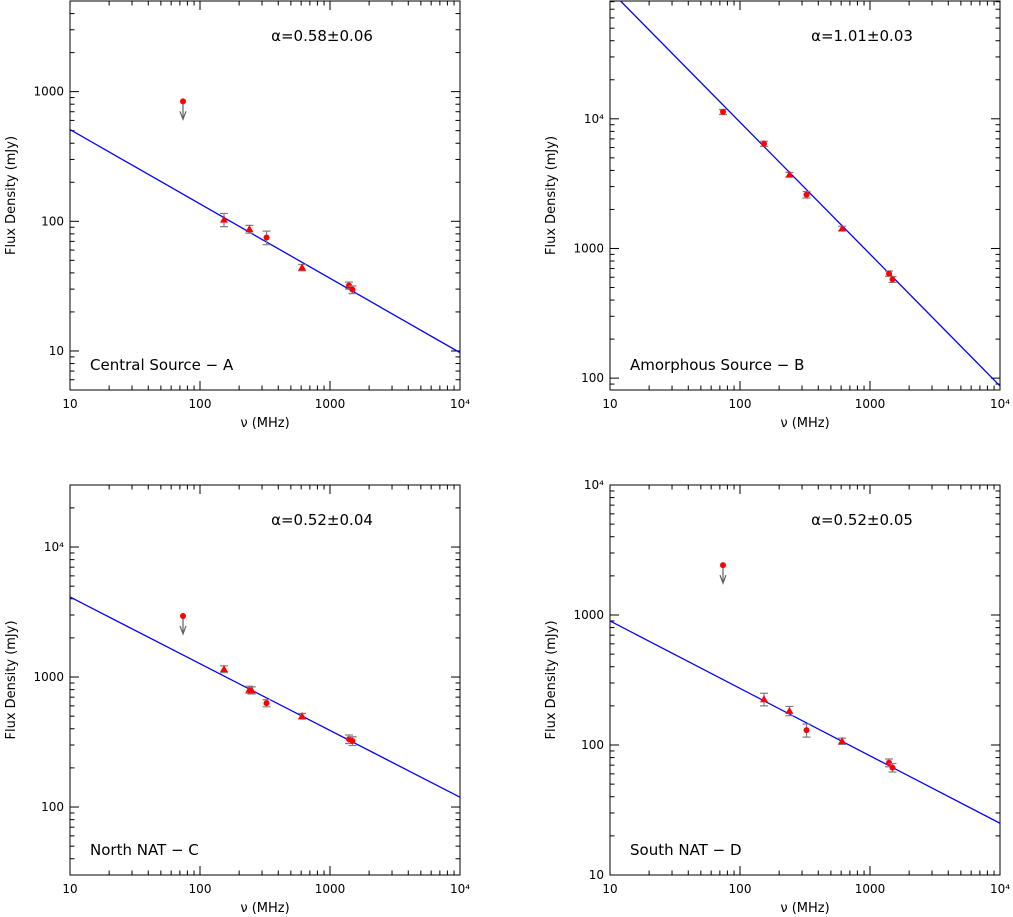 The image size is (1013, 917). Describe the element at coordinates (322, 520) in the screenshot. I see `spectral-index-annotation: α=0.52±0.04` at that location.